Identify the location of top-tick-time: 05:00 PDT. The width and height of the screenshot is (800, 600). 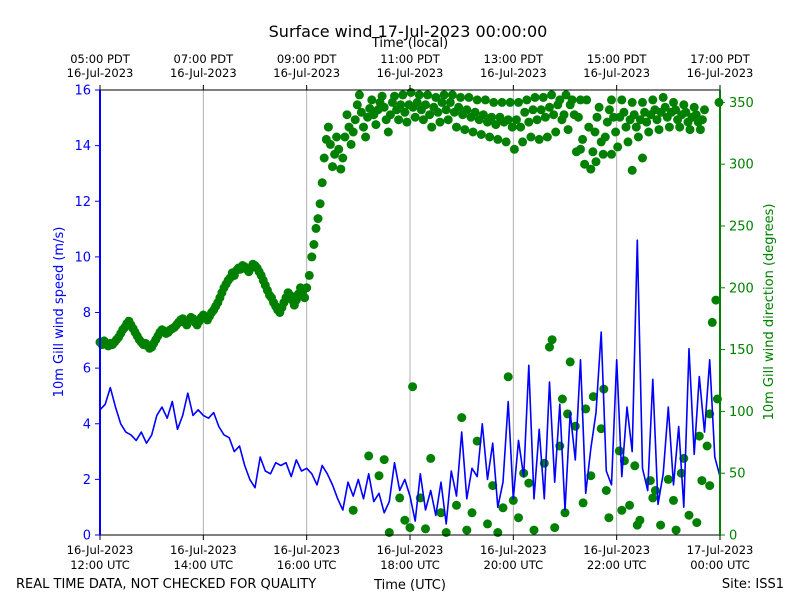
(100, 59).